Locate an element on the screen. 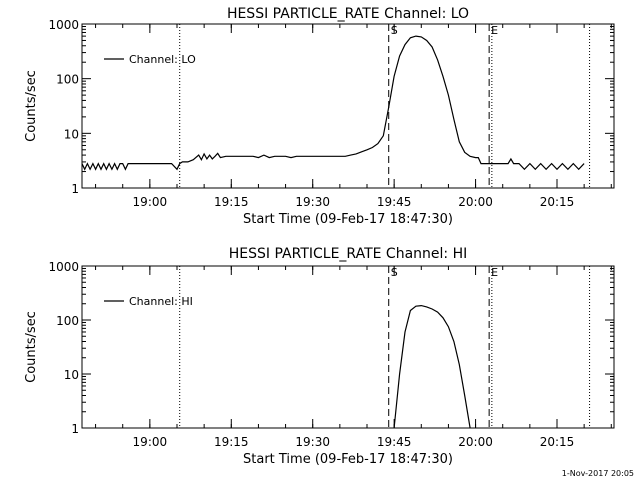  chart2-x-tick-label: 20:15 is located at coordinates (557, 442).